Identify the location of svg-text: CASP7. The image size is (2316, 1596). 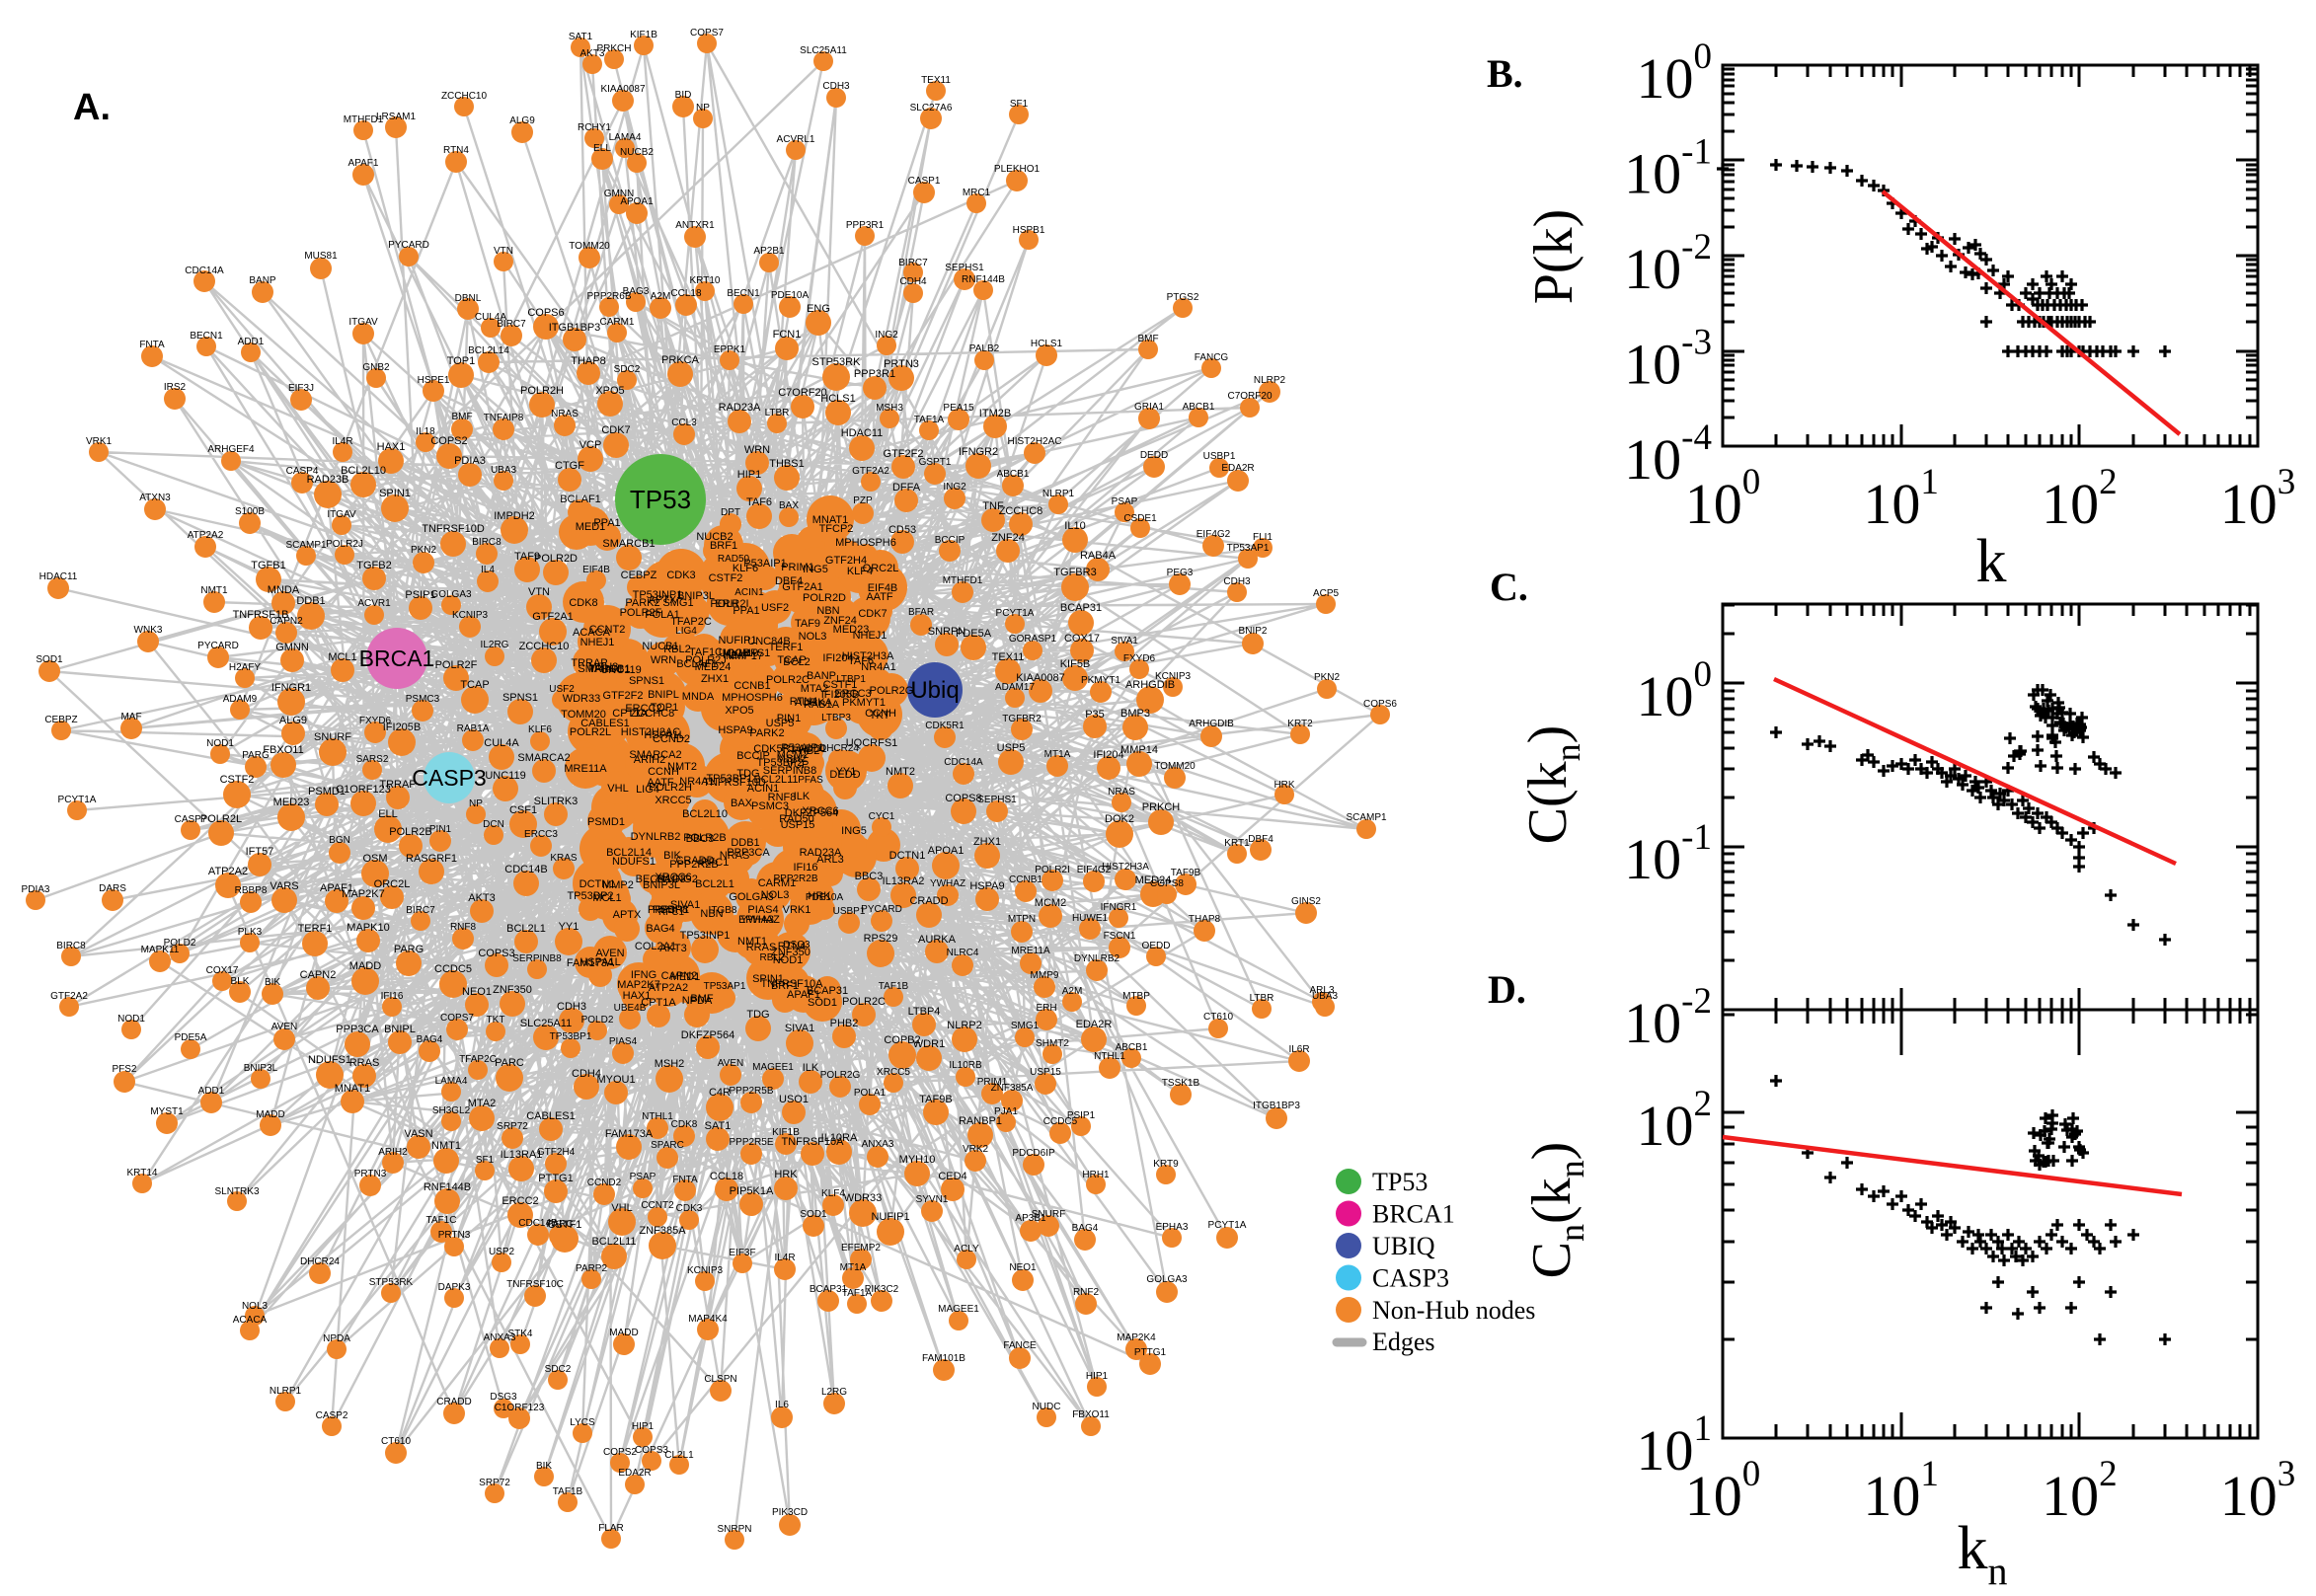
(191, 819).